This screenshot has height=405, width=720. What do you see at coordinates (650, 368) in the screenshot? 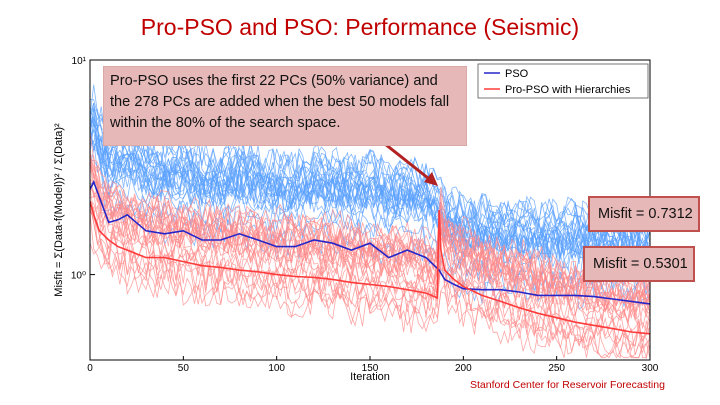
I see `x-tick-label: 300` at bounding box center [650, 368].